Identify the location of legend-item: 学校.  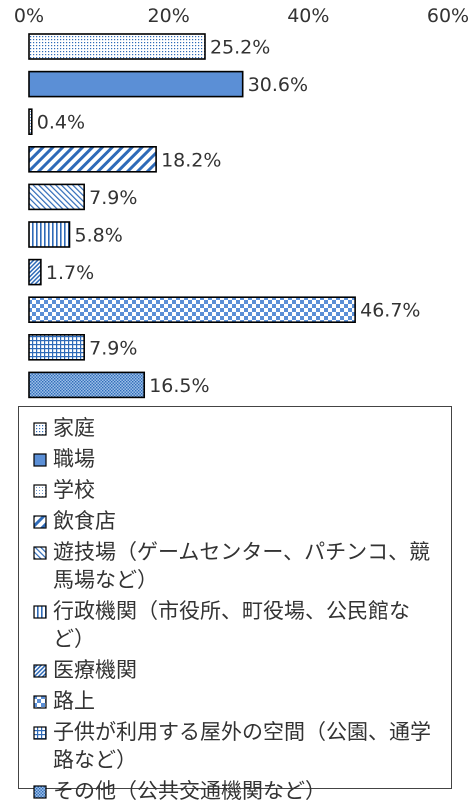
(237, 490).